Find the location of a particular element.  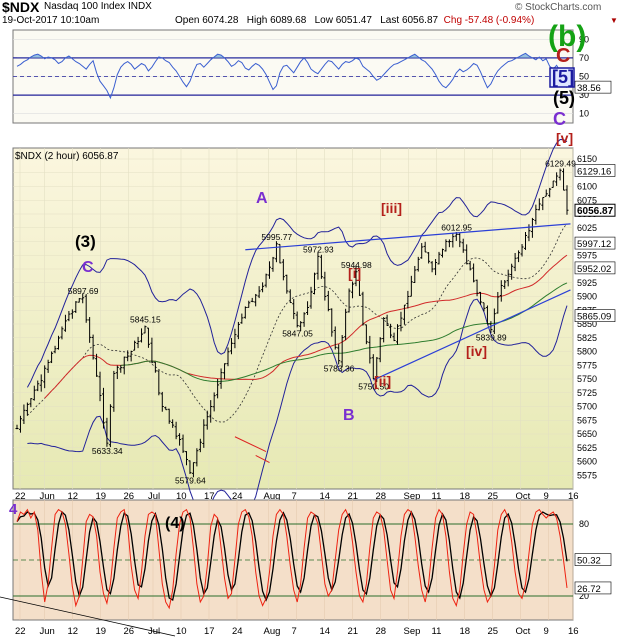

osc-wave-label: 4 is located at coordinates (13, 509).